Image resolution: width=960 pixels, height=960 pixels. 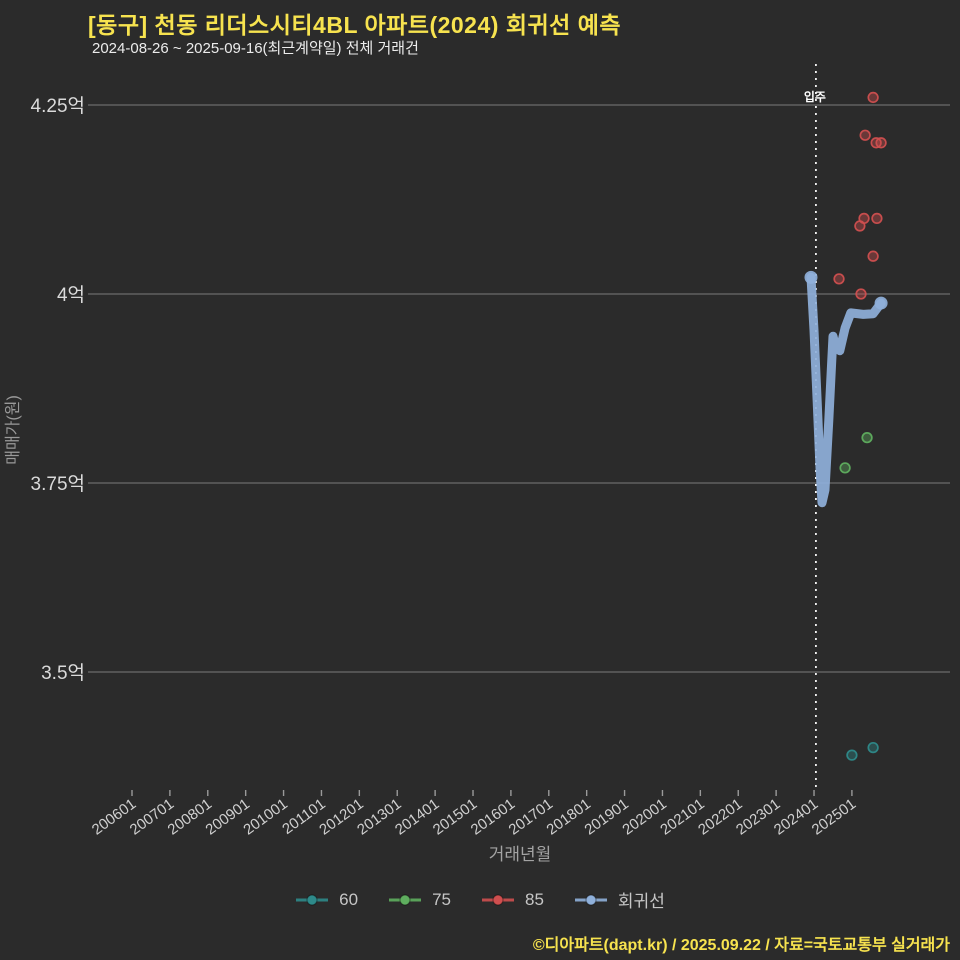 What do you see at coordinates (534, 899) in the screenshot?
I see `legend-label: 85` at bounding box center [534, 899].